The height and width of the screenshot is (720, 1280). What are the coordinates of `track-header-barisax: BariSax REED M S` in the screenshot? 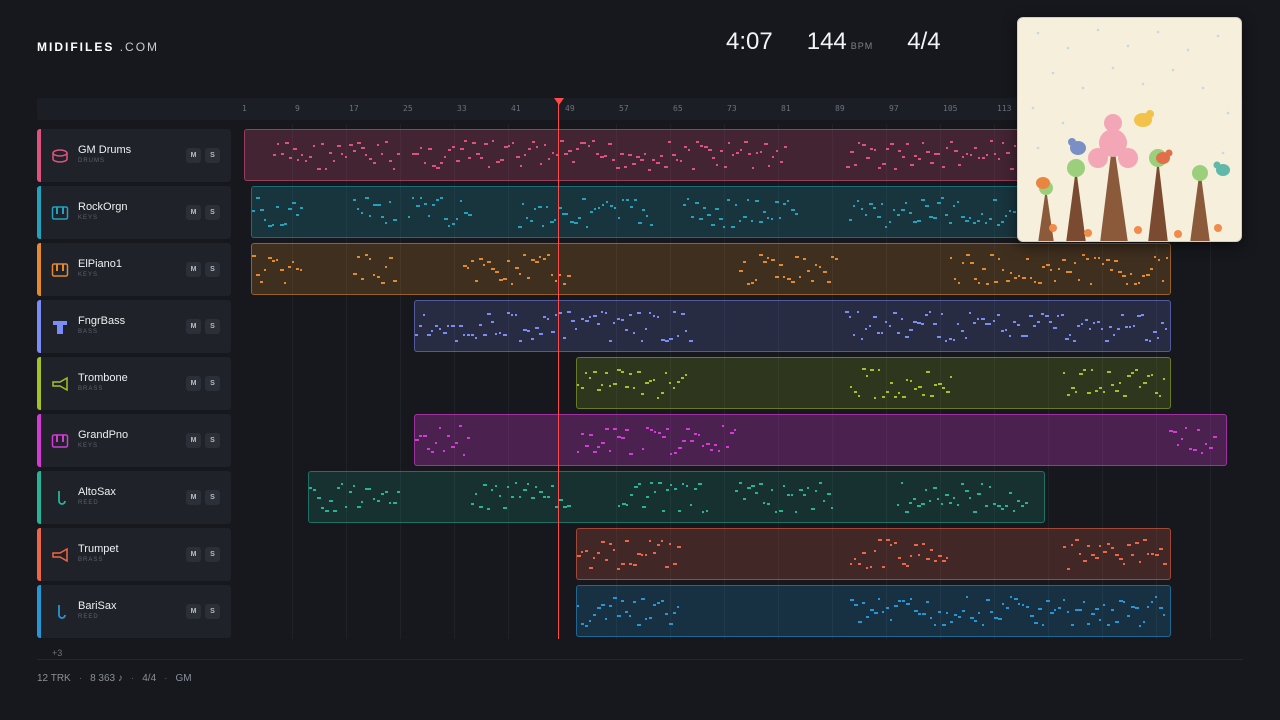 It's located at (134, 611).